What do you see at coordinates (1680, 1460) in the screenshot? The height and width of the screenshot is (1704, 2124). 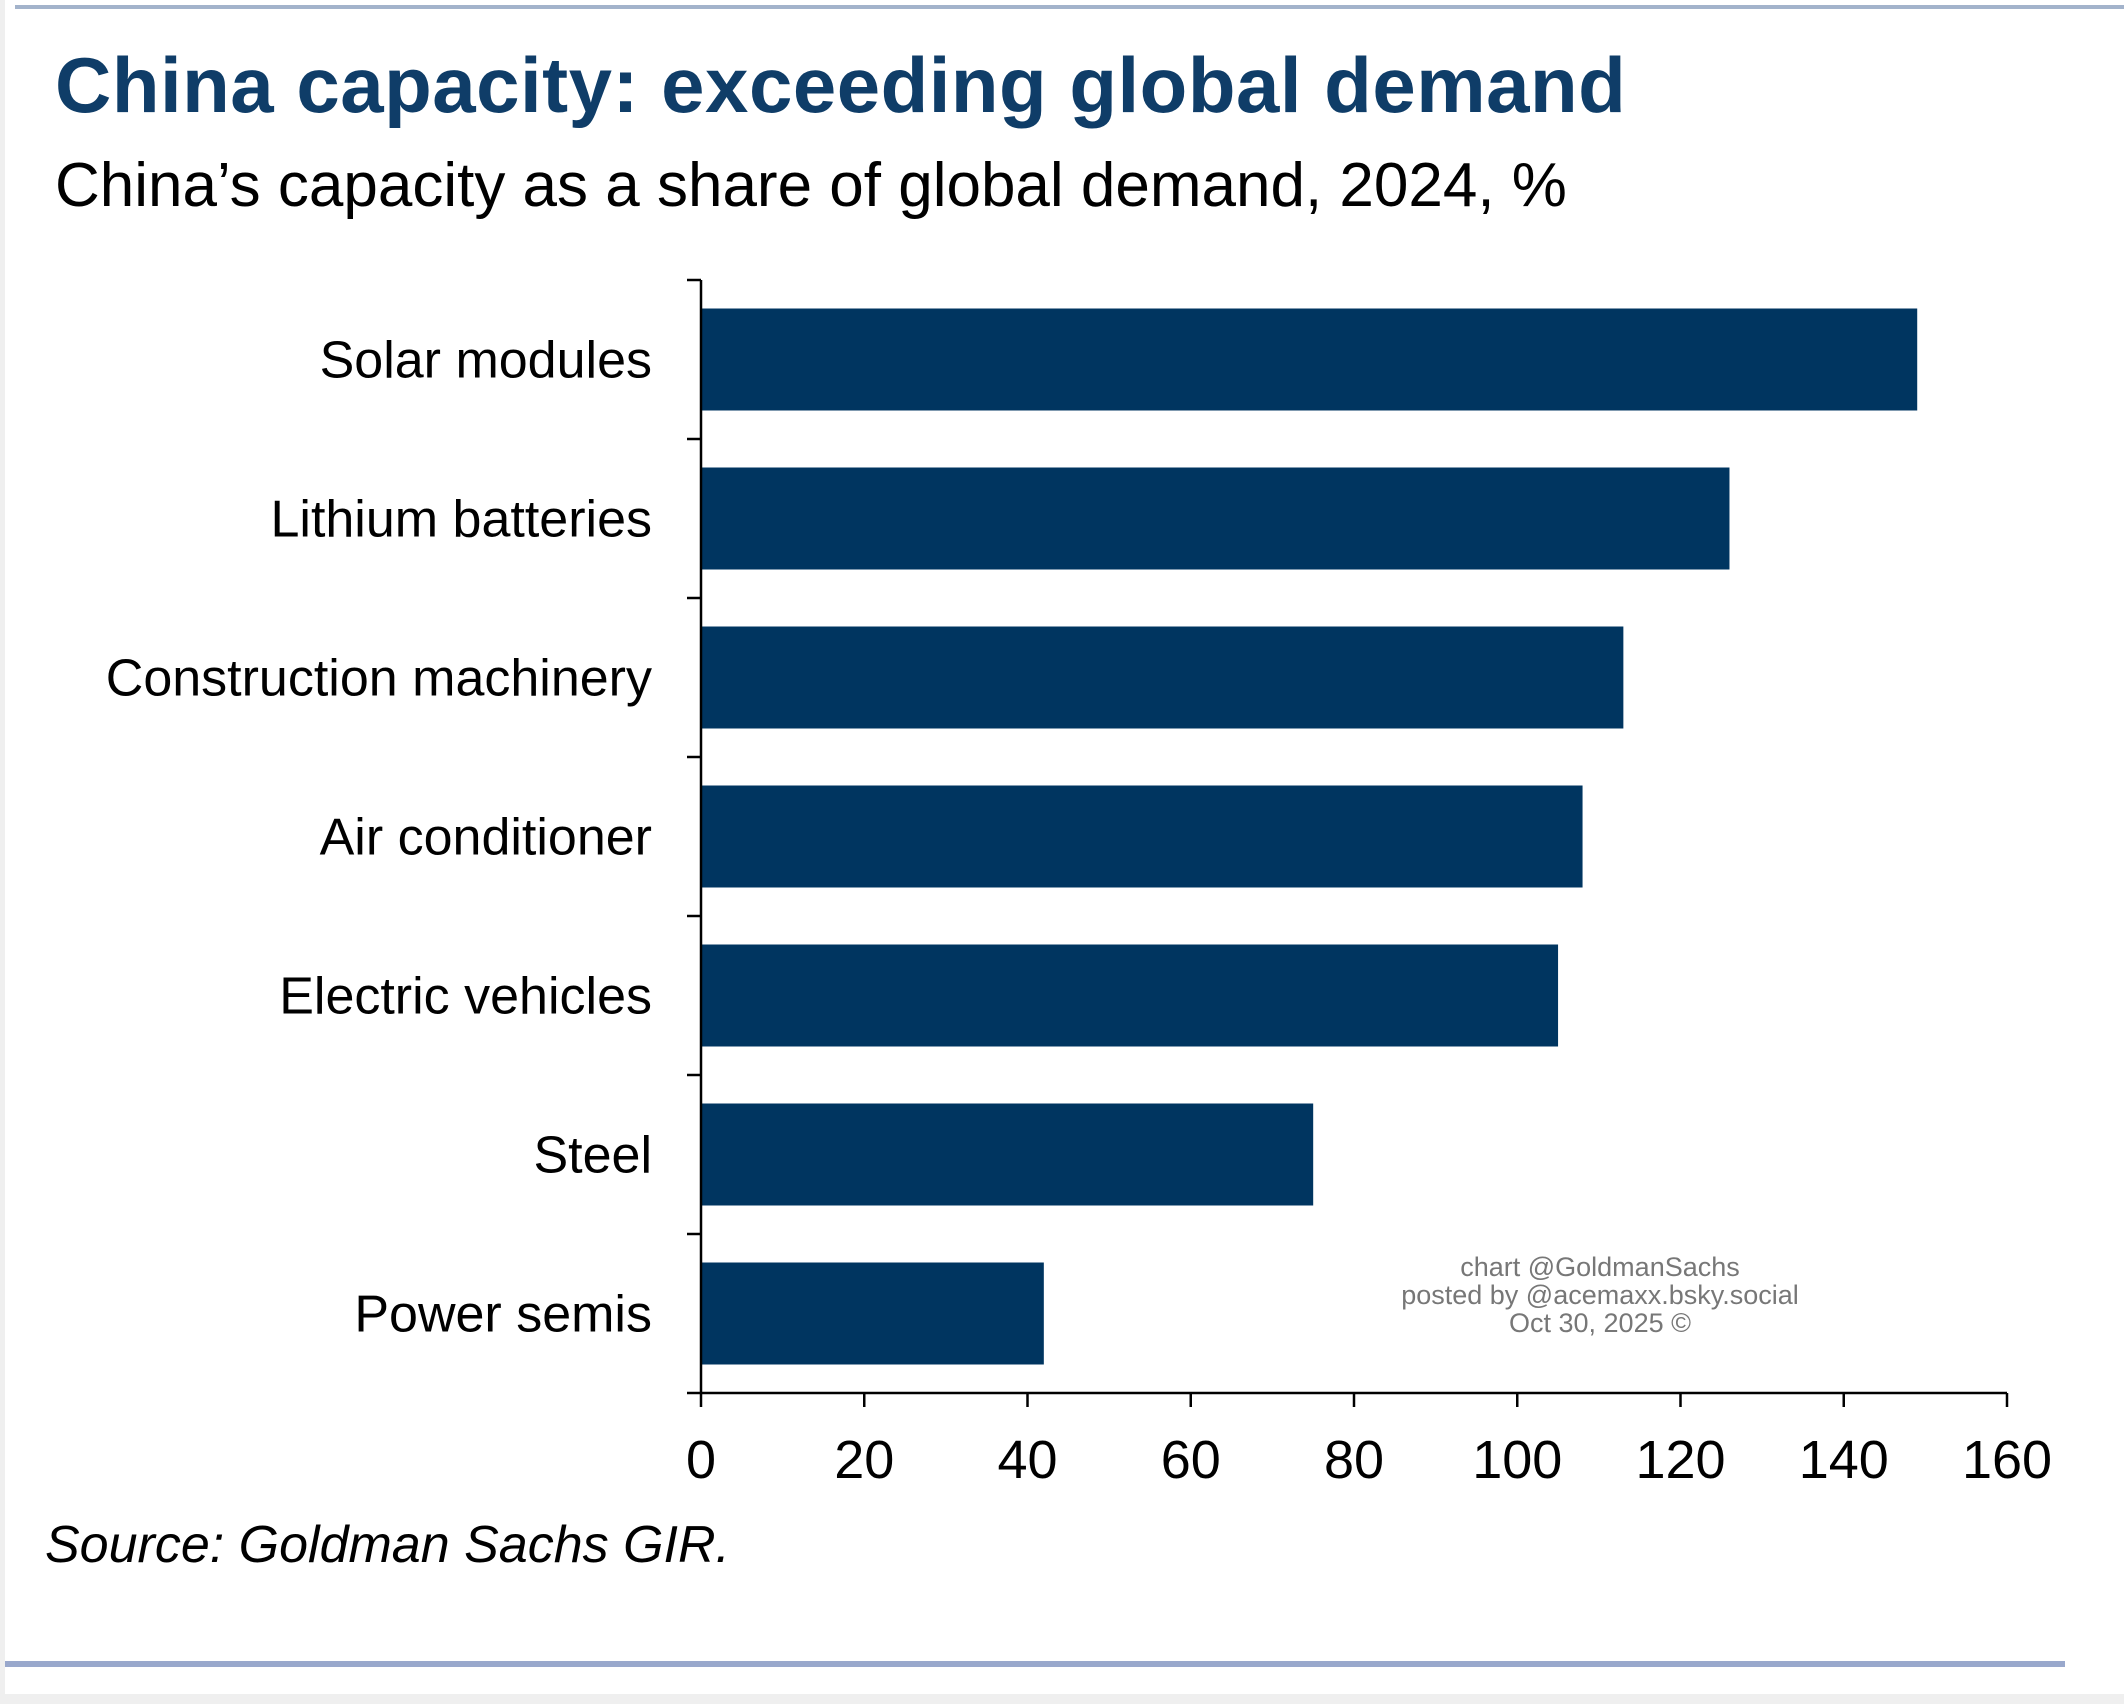 I see `x-tick-label: 120` at bounding box center [1680, 1460].